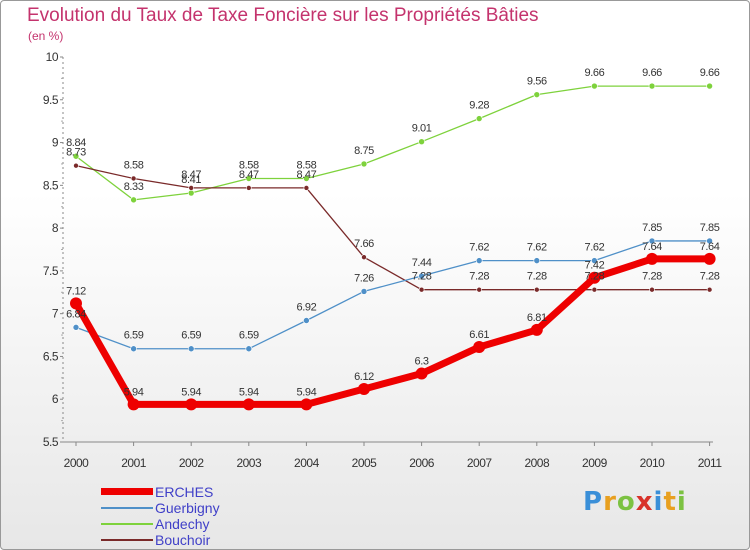 The image size is (750, 550). What do you see at coordinates (595, 463) in the screenshot?
I see `x-tick-label: 2009` at bounding box center [595, 463].